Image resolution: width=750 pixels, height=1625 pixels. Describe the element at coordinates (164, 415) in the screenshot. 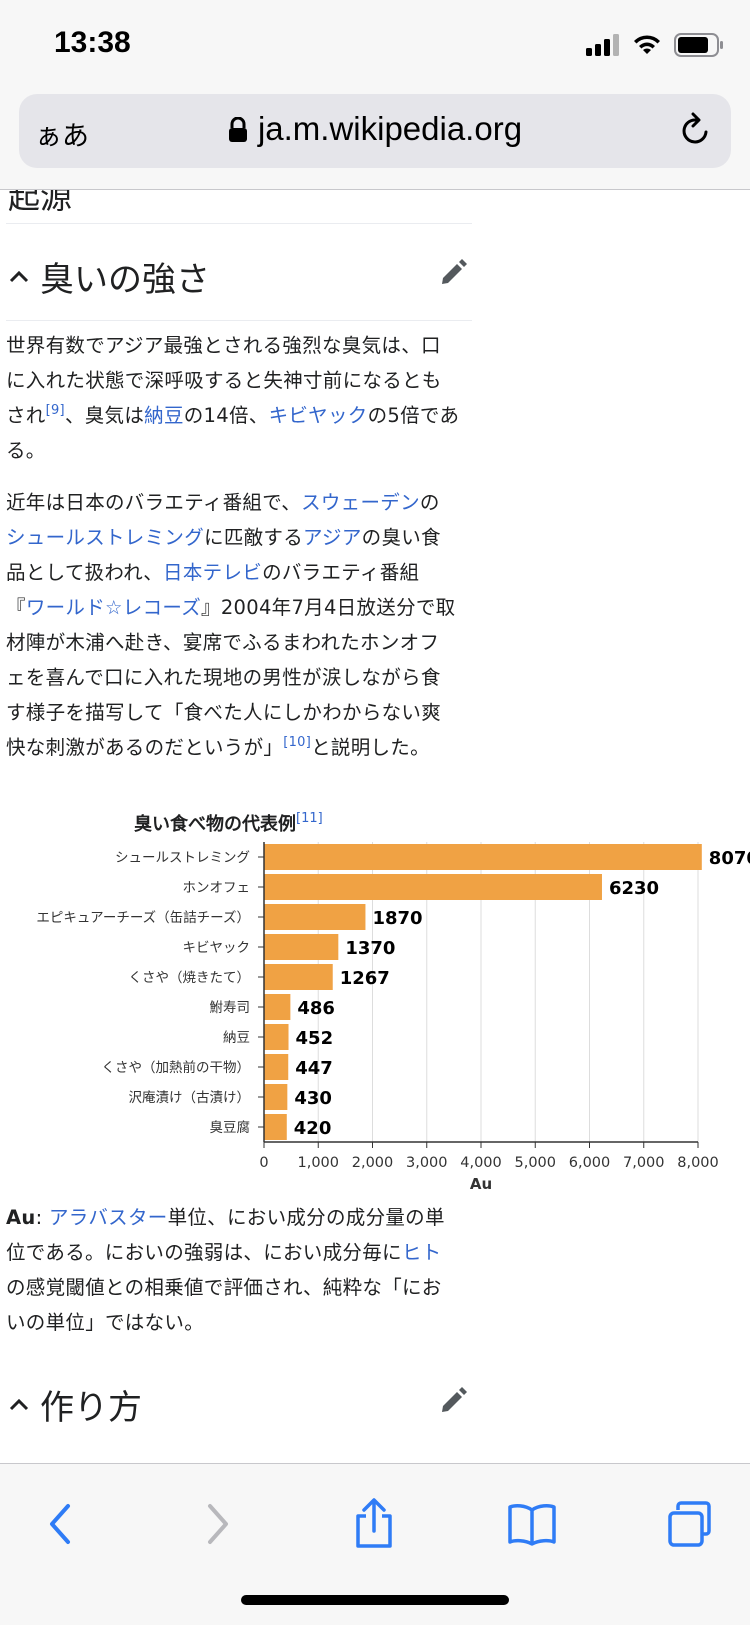

I see `link-natto: 納豆` at that location.